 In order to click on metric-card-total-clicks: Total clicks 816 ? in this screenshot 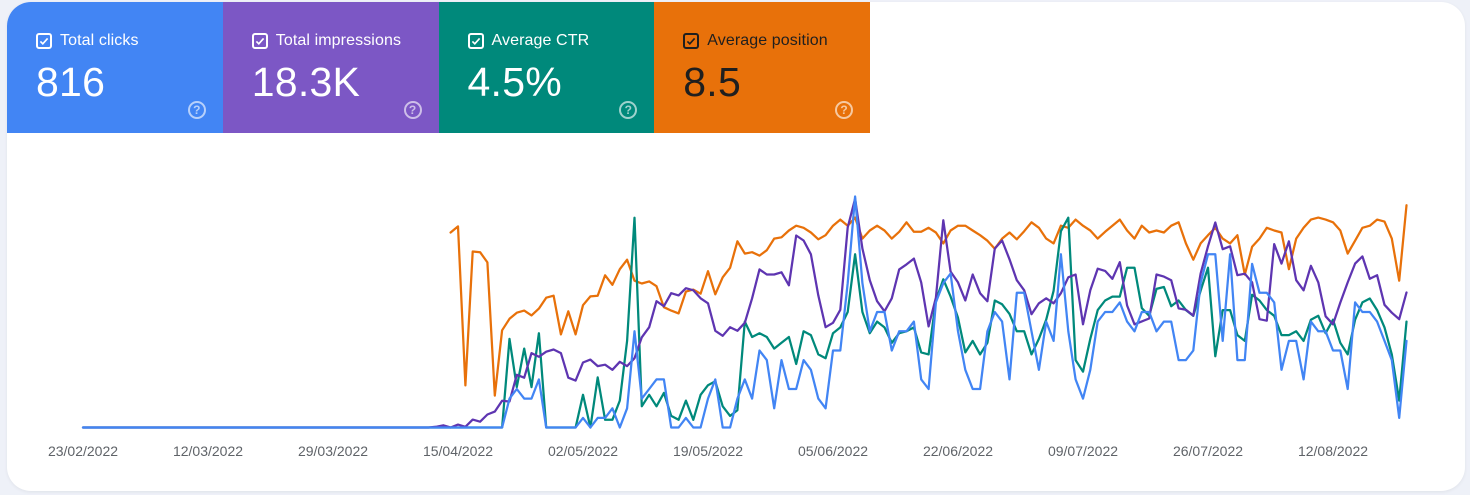, I will do `click(115, 67)`.